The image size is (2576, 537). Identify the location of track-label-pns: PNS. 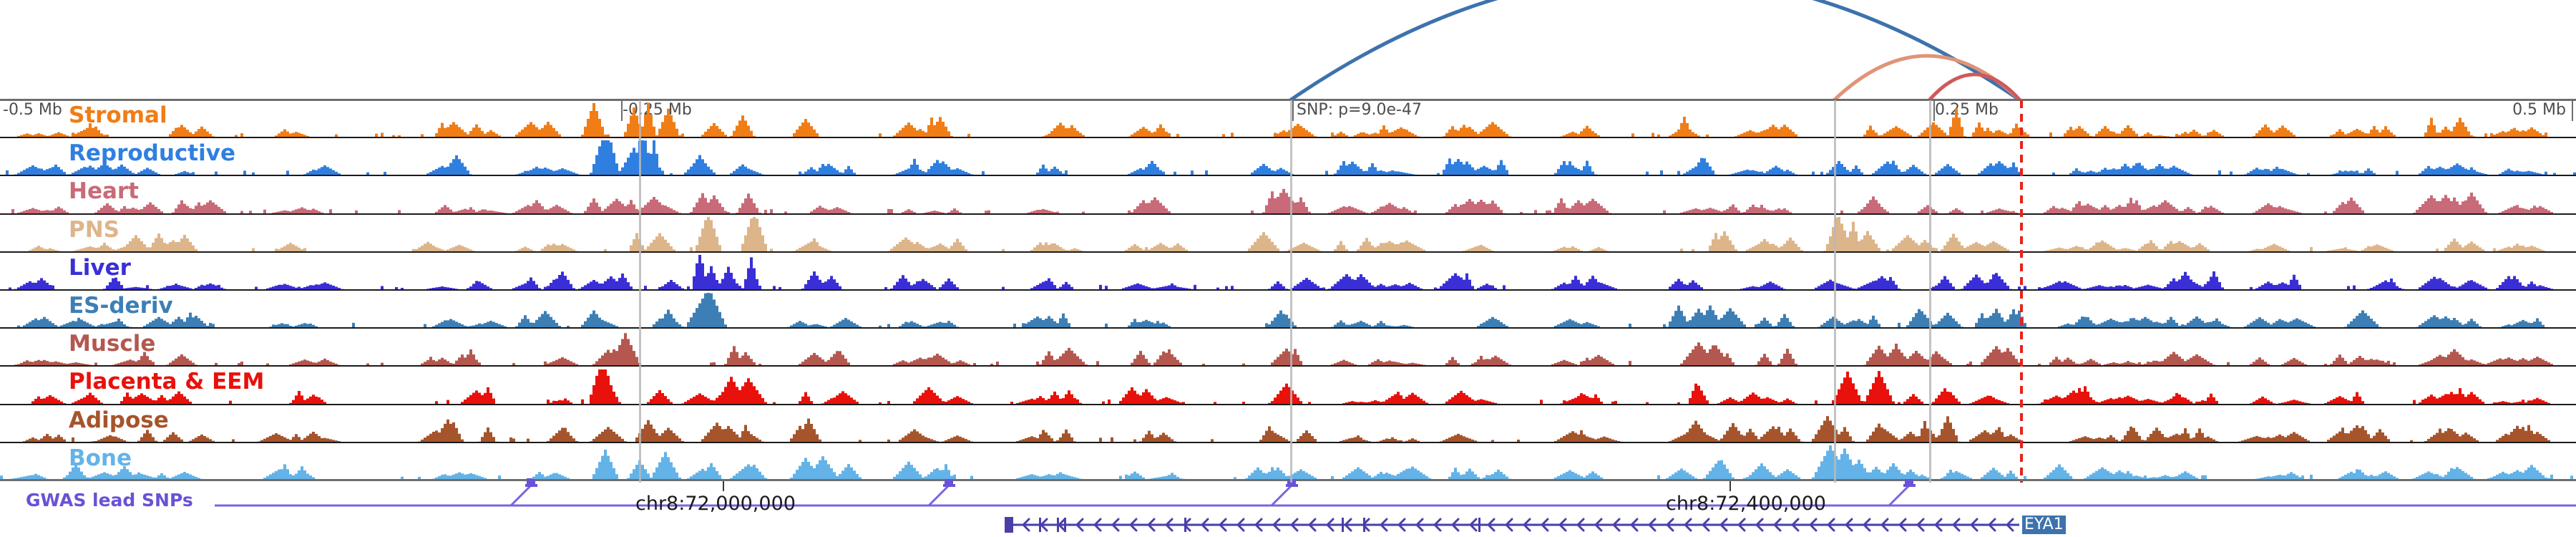
(94, 229).